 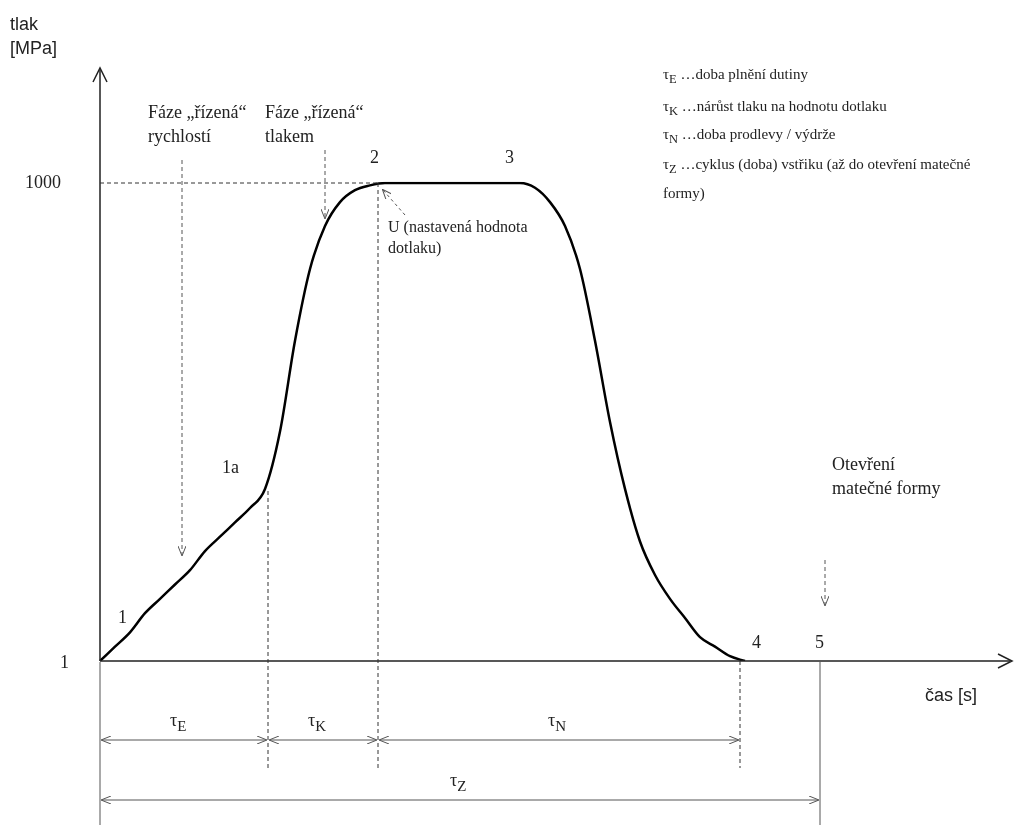 I want to click on annotation: τ$_{Z}$ …cyklus (doba) vstřiku (až do otevření matečné formy), so click(x=817, y=179).